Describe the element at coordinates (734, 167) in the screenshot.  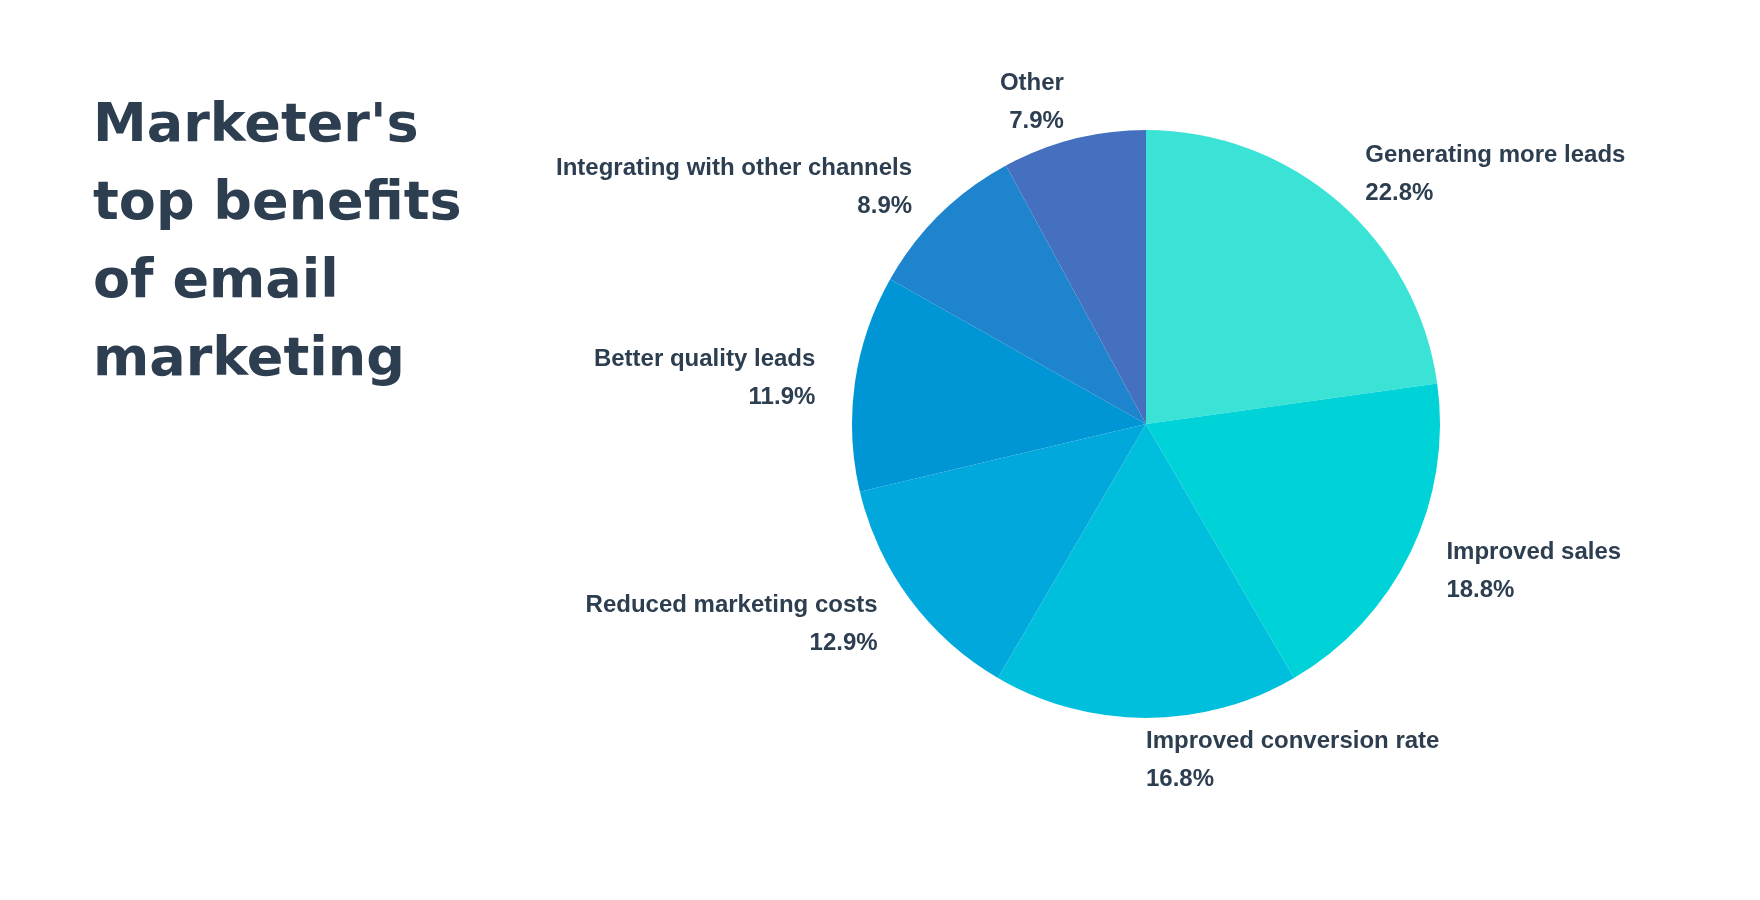
I see `slice-label: Integrating with other channels` at that location.